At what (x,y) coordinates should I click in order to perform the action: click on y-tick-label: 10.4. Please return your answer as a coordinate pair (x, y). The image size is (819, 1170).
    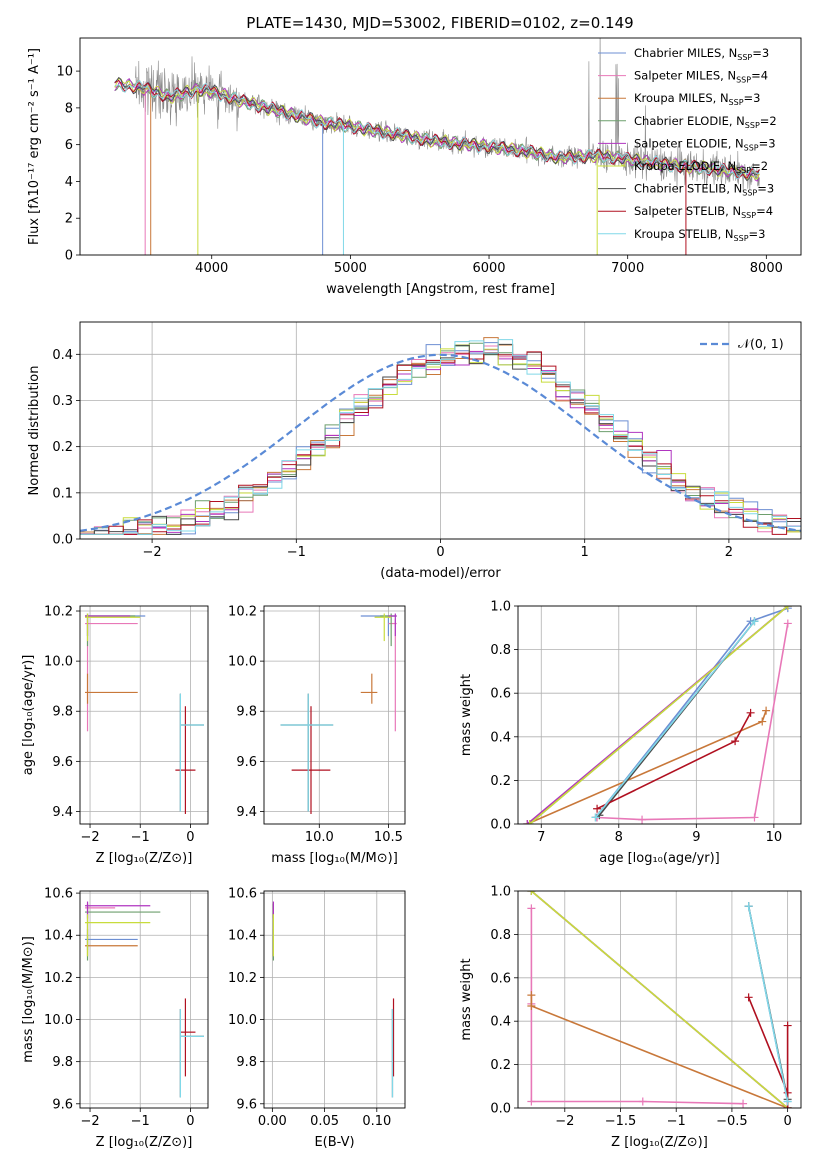
    Looking at the image, I should click on (58, 936).